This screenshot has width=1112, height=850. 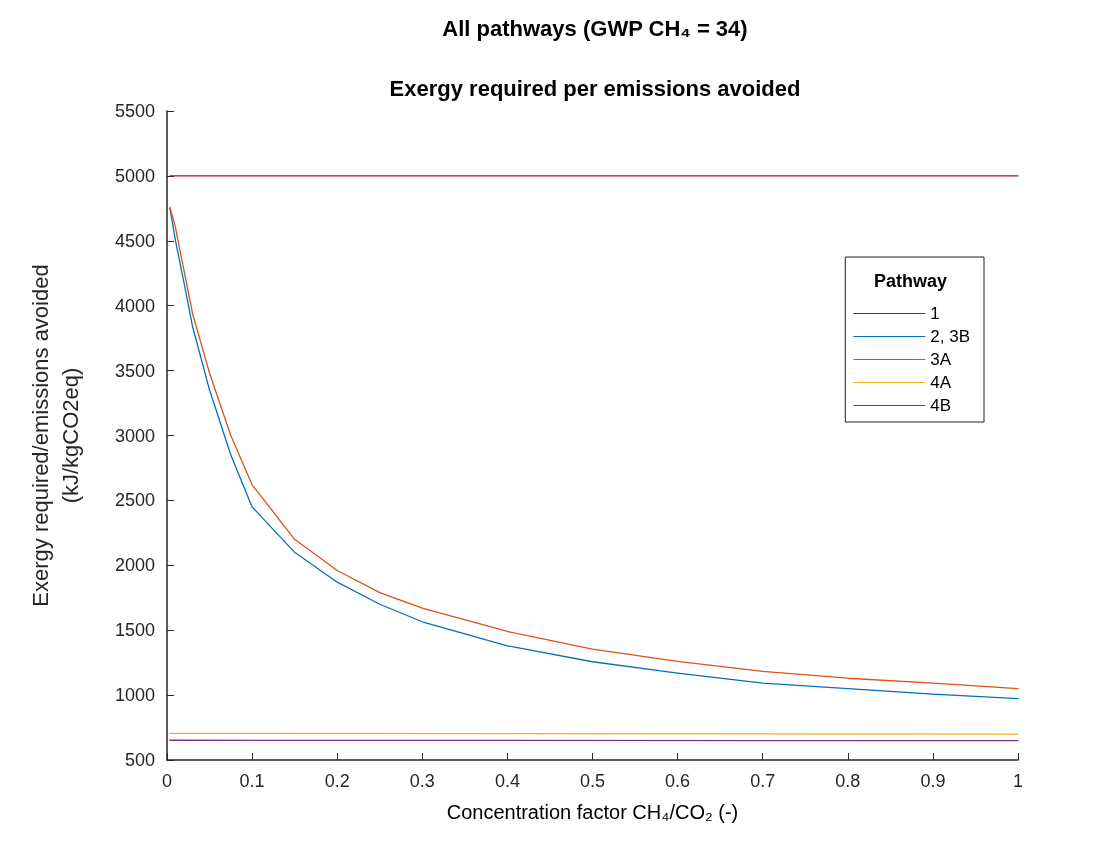 I want to click on x-tick-label: 0.6, so click(x=678, y=781).